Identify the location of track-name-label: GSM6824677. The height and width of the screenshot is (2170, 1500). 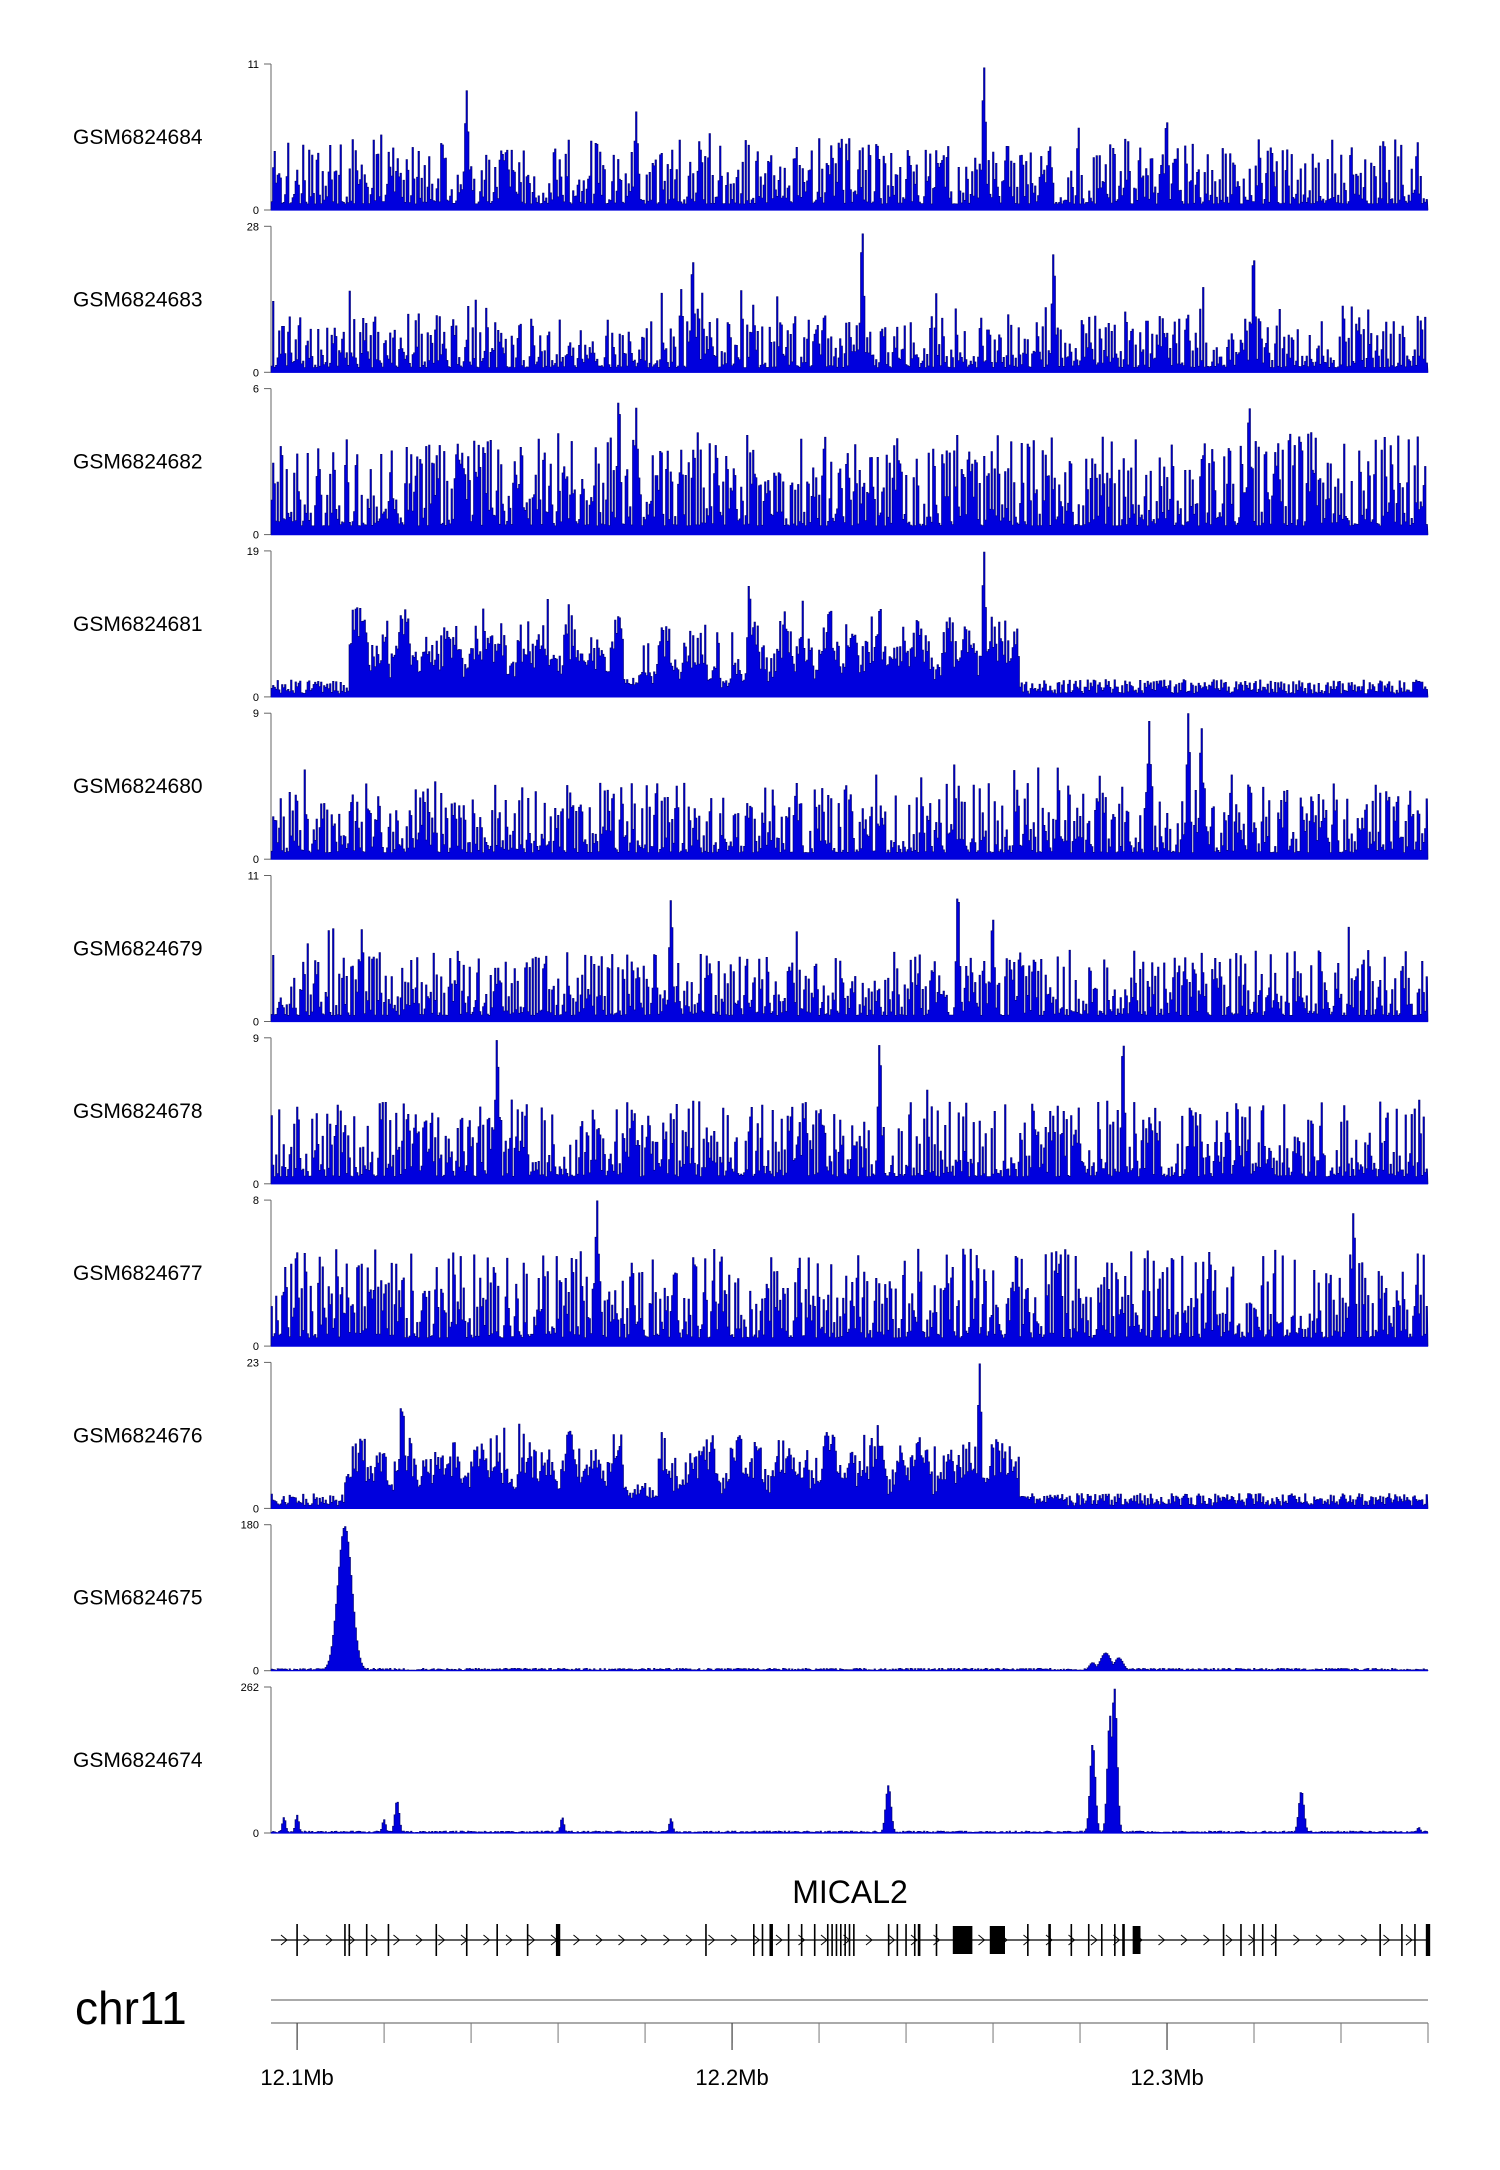
(138, 1273).